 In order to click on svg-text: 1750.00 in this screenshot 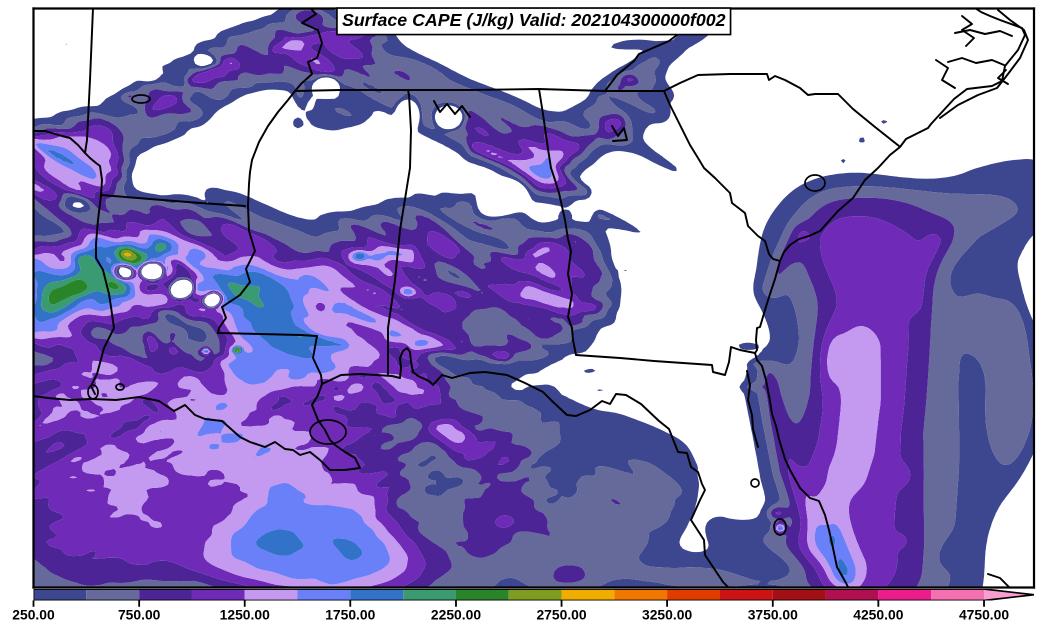, I will do `click(350, 615)`.